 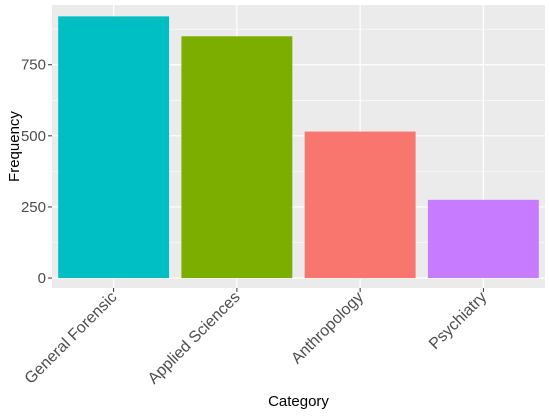 I want to click on y-tick-label: 500, so click(x=33, y=136).